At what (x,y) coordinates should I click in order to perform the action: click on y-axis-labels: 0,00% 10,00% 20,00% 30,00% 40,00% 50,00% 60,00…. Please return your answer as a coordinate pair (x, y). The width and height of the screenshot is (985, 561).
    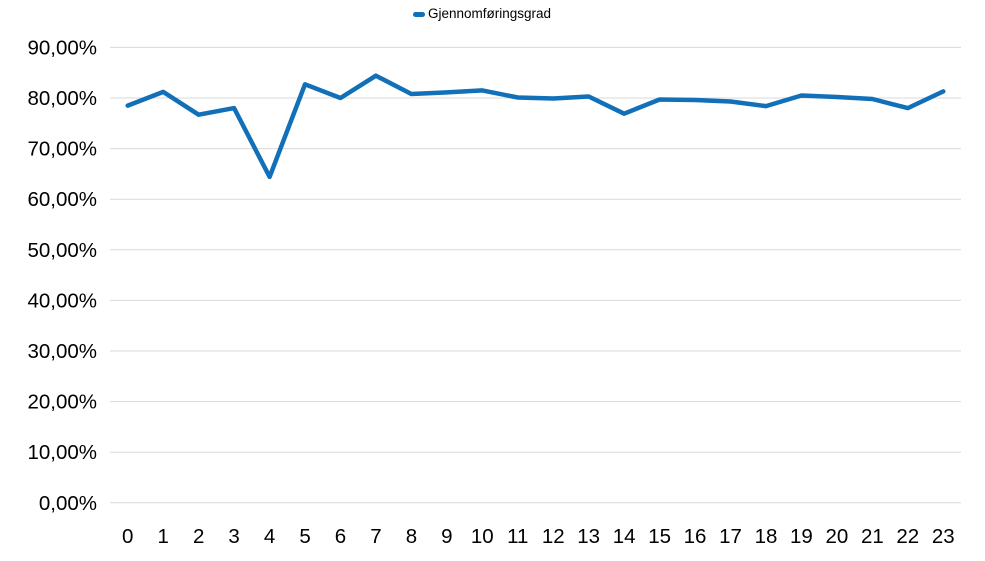
    Looking at the image, I should click on (62, 275).